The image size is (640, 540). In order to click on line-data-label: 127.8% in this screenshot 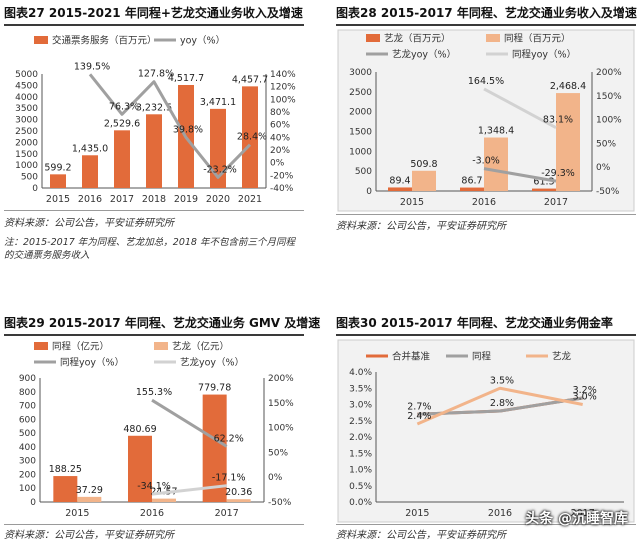, I will do `click(156, 74)`.